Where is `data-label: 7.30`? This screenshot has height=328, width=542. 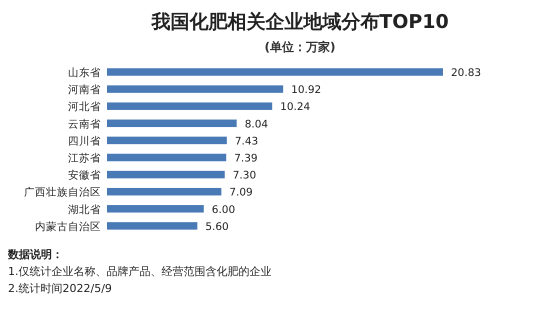
data-label: 7.30 is located at coordinates (244, 176).